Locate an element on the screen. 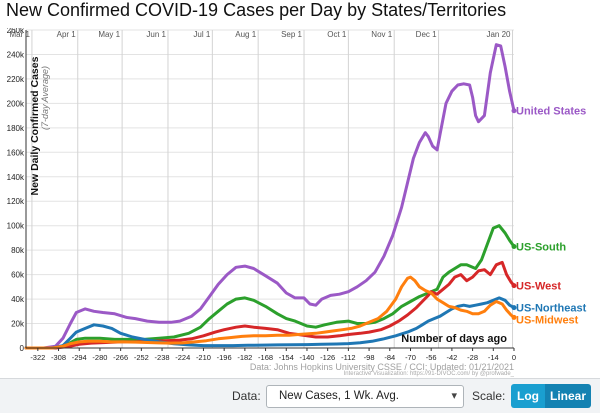  month-label: Nov 1 is located at coordinates (381, 34).